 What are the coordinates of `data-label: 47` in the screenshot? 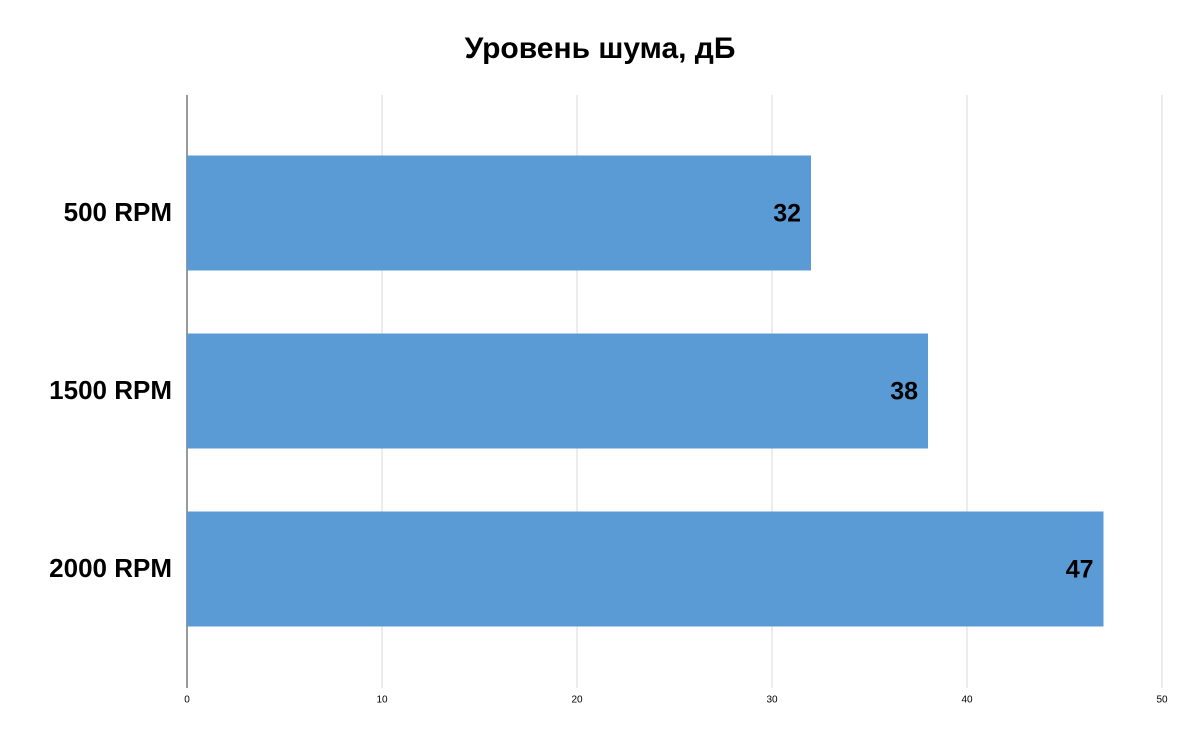 It's located at (1080, 570).